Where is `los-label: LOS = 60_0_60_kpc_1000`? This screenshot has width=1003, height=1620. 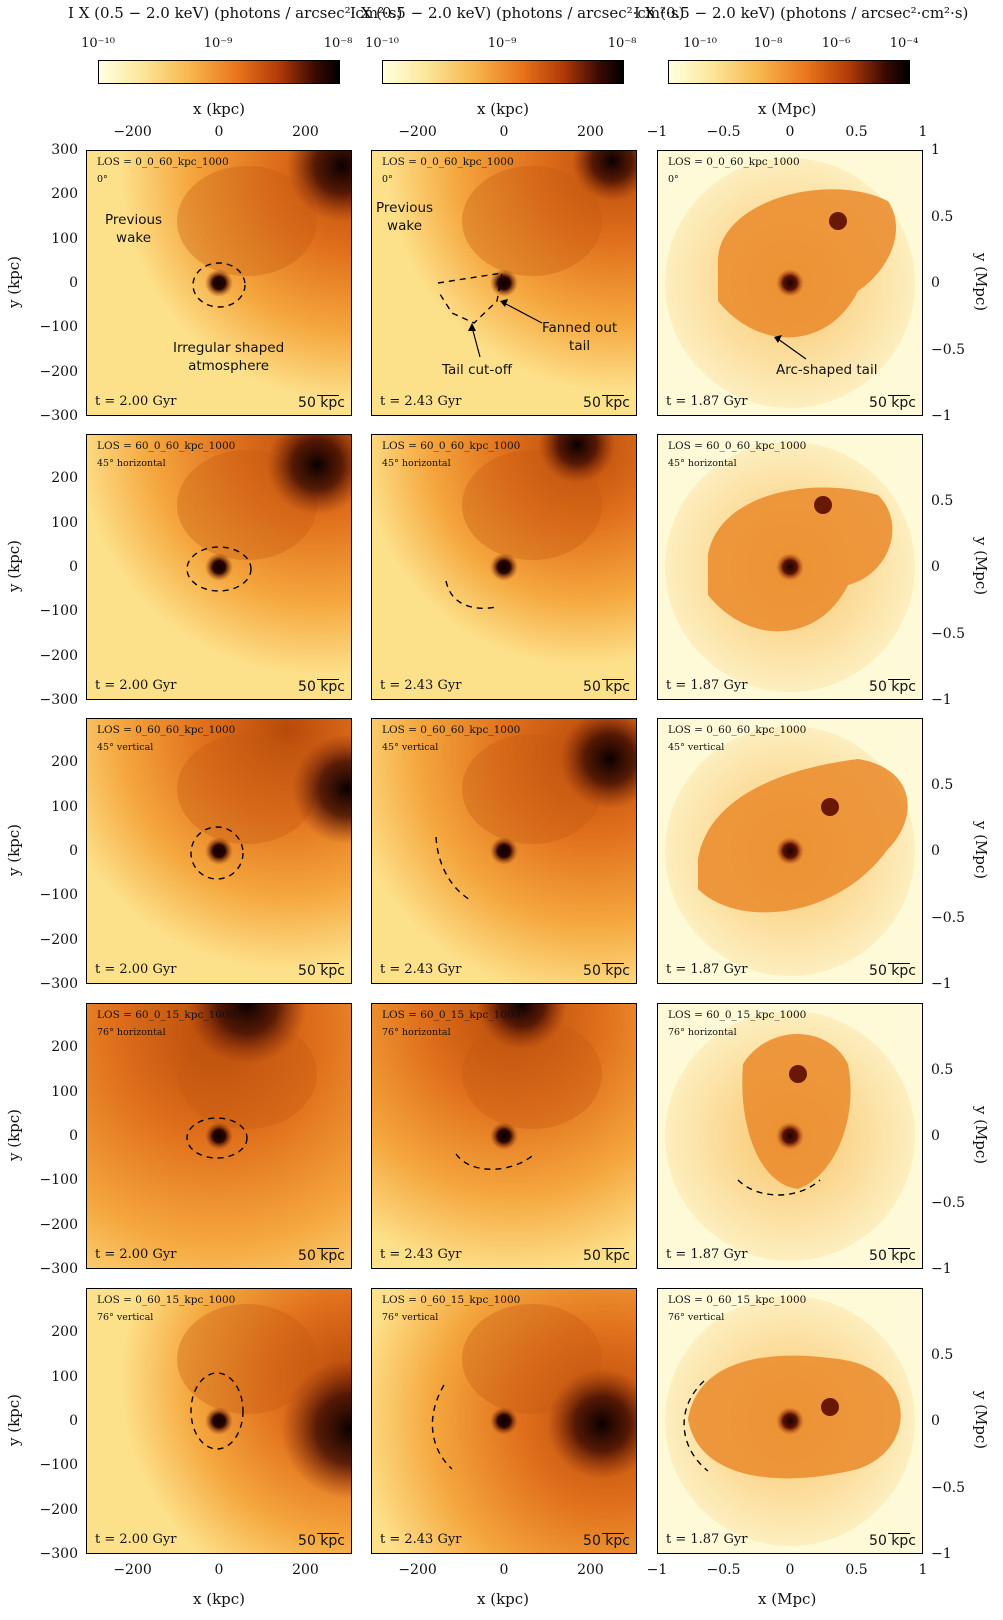 los-label: LOS = 60_0_60_kpc_1000 is located at coordinates (737, 446).